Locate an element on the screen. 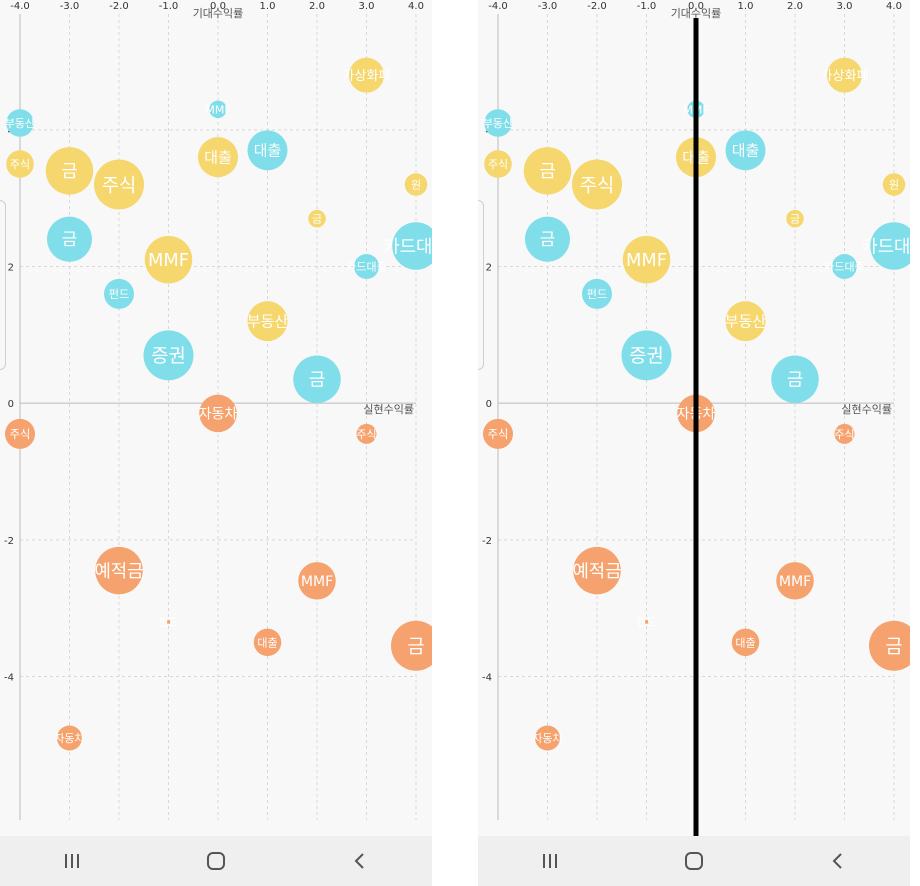 This screenshot has width=920, height=886. bubble-label: 예적금 is located at coordinates (596, 571).